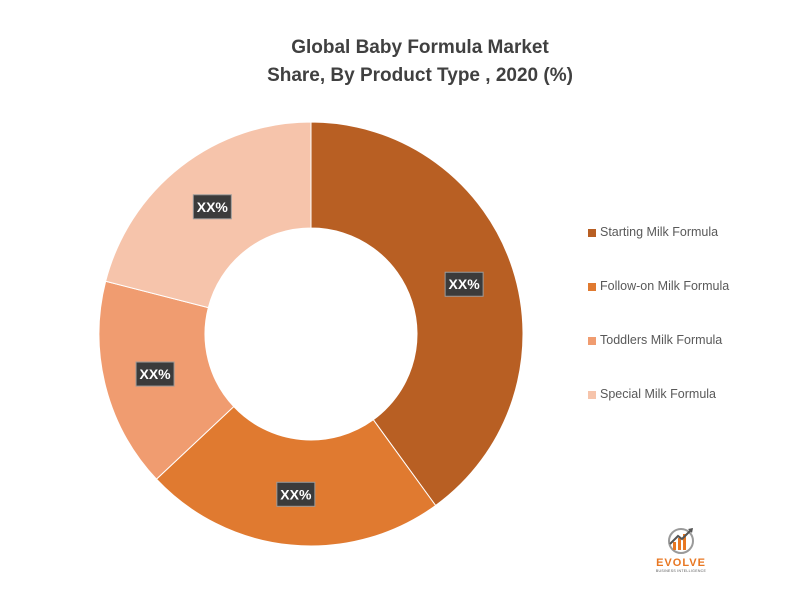  I want to click on data-label-text-1: XX%, so click(296, 494).